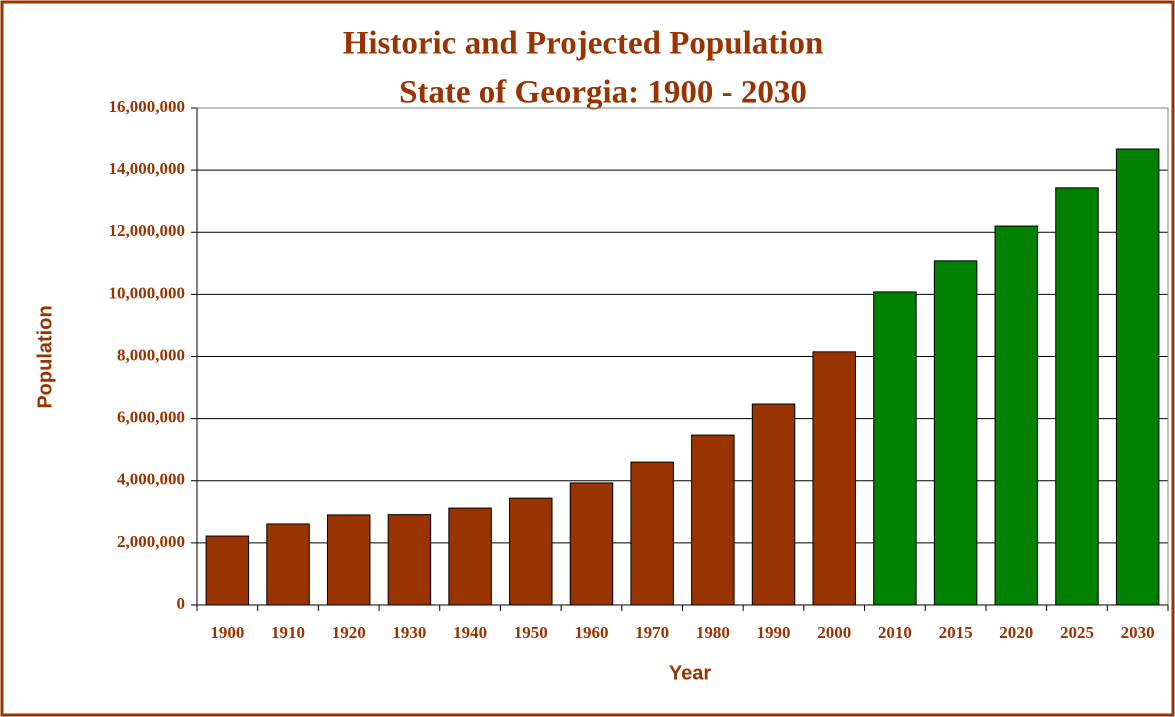 The height and width of the screenshot is (717, 1175). Describe the element at coordinates (603, 93) in the screenshot. I see `chart-subtitle: State of Georgia: 1900 - 2030` at that location.